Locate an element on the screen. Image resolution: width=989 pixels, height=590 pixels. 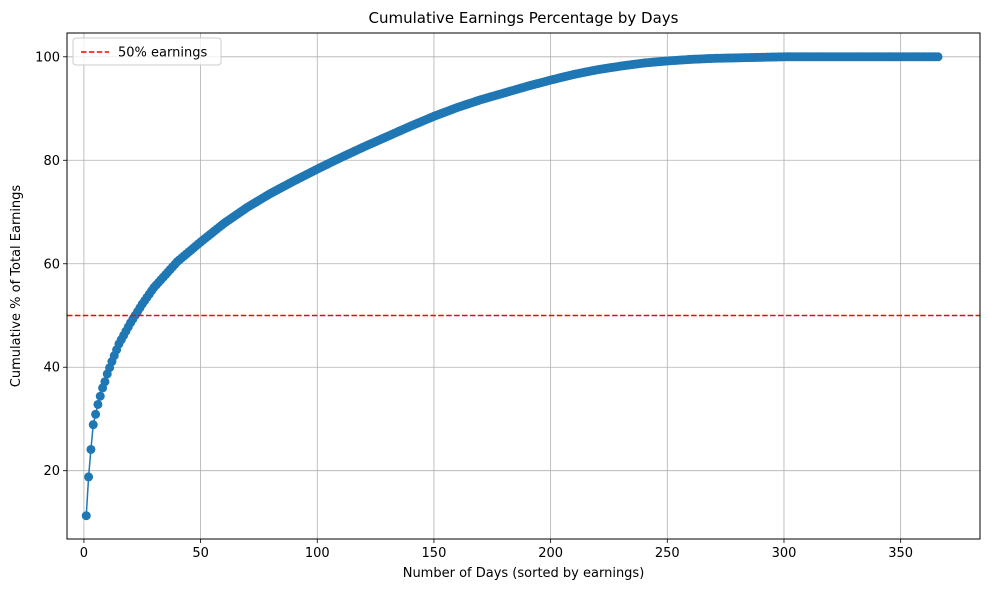
legend: 50% earnings is located at coordinates (147, 51).